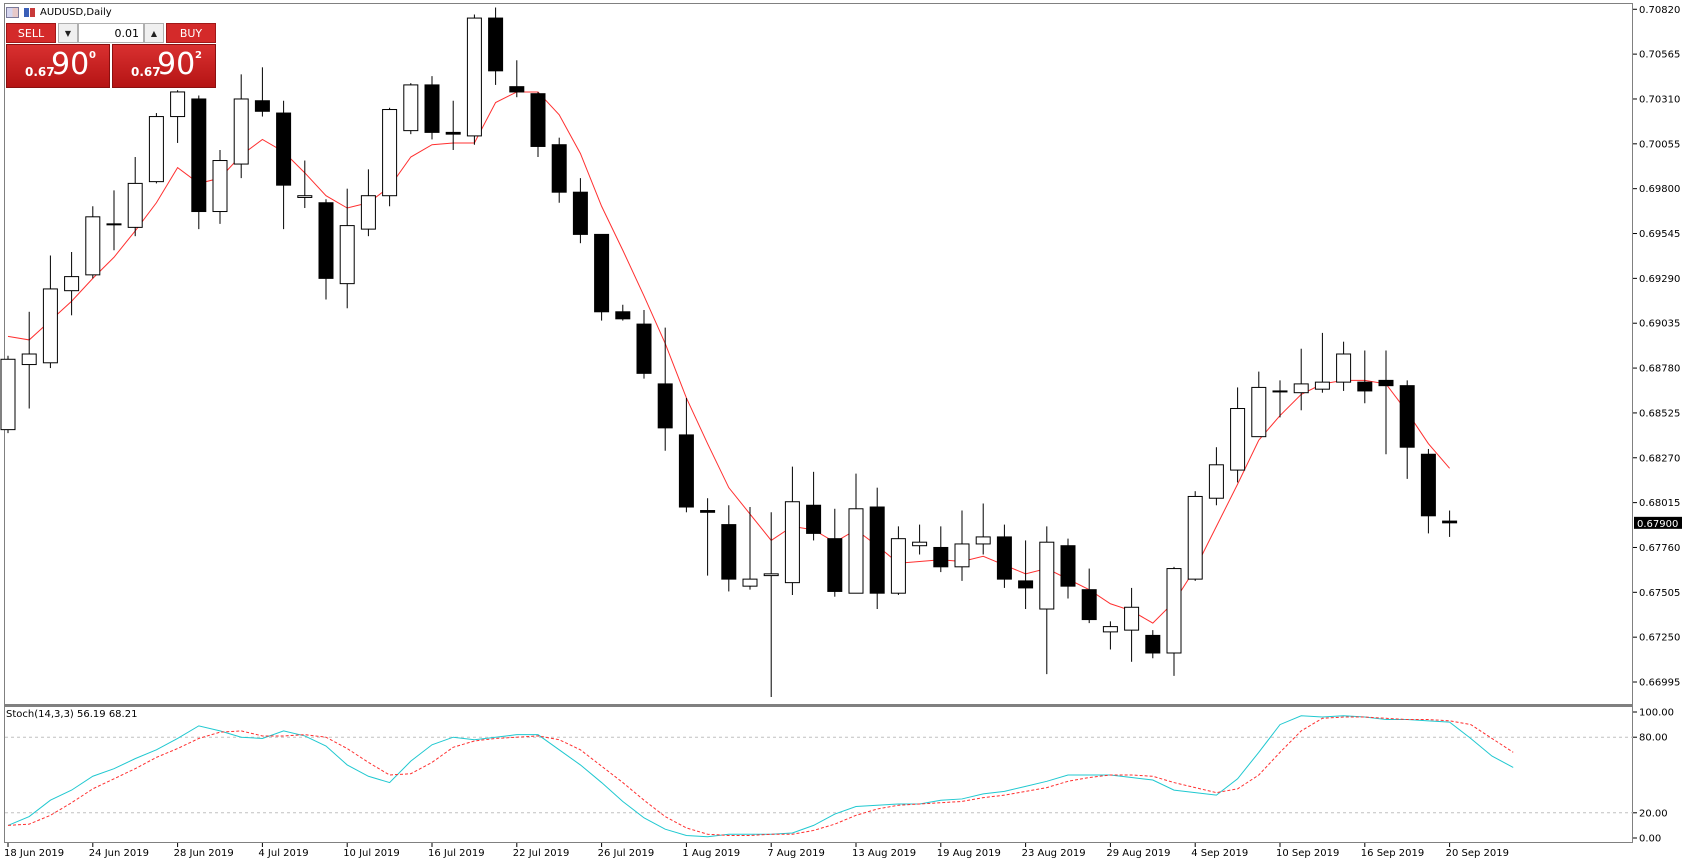  What do you see at coordinates (164, 66) in the screenshot?
I see `buy-price-box: 0.67 90 2` at bounding box center [164, 66].